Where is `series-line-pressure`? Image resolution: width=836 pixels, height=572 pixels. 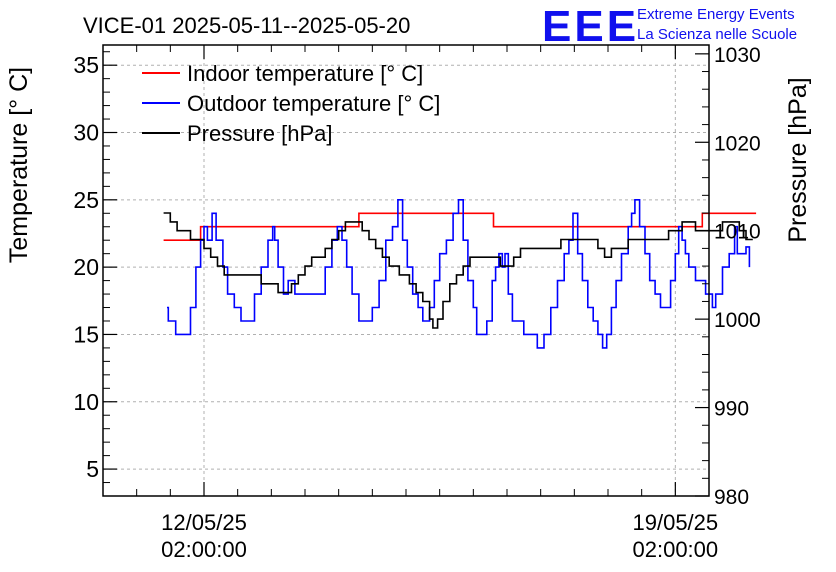 series-line-pressure is located at coordinates (458, 270).